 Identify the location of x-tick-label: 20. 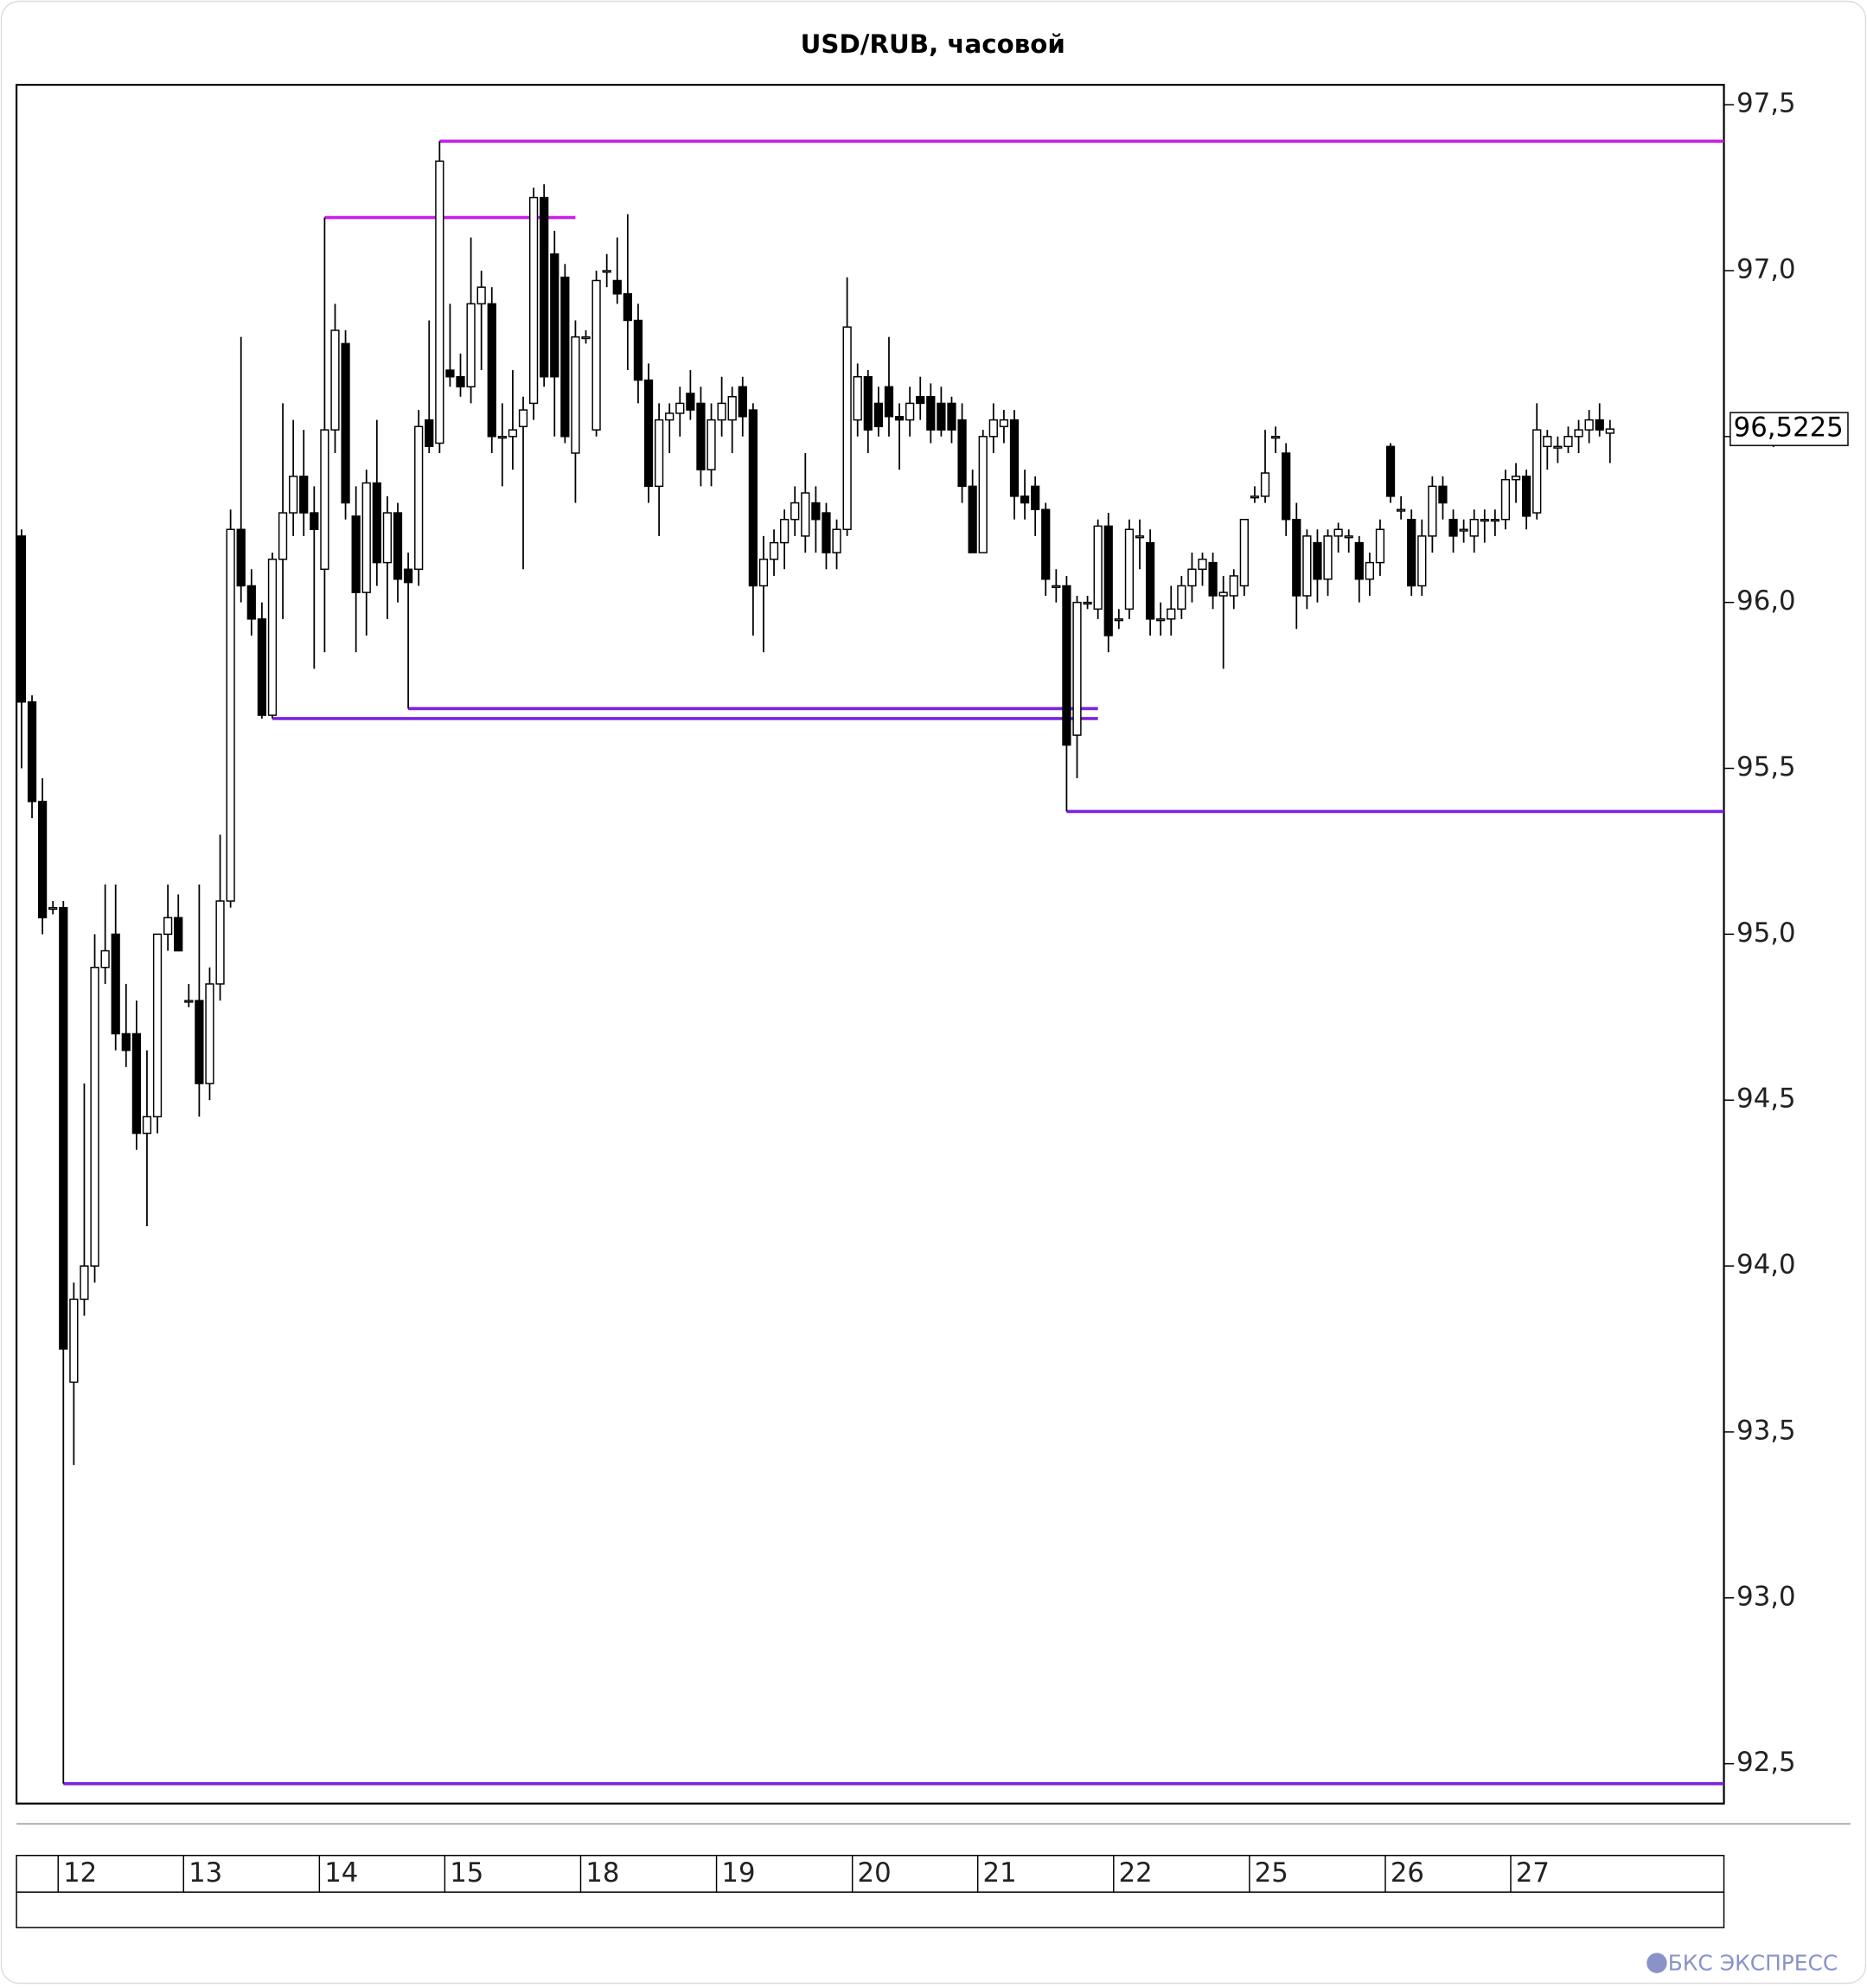
(875, 1873).